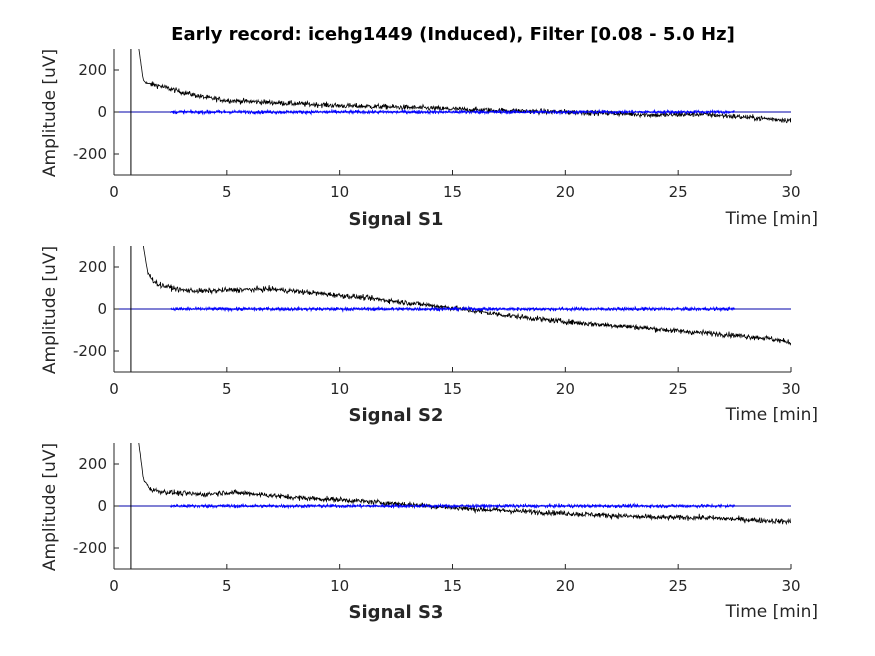 This screenshot has width=875, height=656. What do you see at coordinates (396, 415) in the screenshot?
I see `panel-label: Signal S2` at bounding box center [396, 415].